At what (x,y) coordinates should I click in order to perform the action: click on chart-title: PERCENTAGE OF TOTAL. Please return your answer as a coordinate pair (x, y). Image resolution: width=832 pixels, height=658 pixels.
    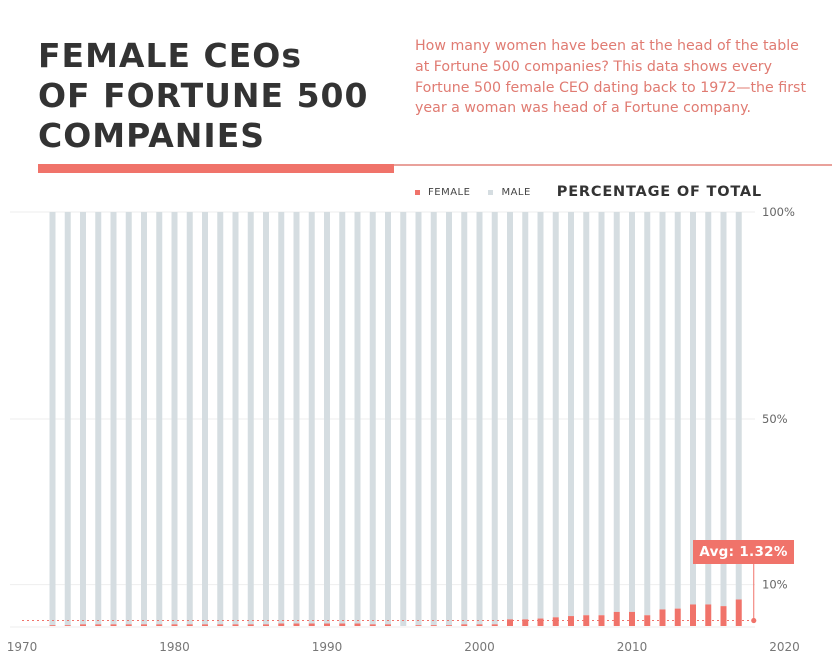
    Looking at the image, I should click on (659, 192).